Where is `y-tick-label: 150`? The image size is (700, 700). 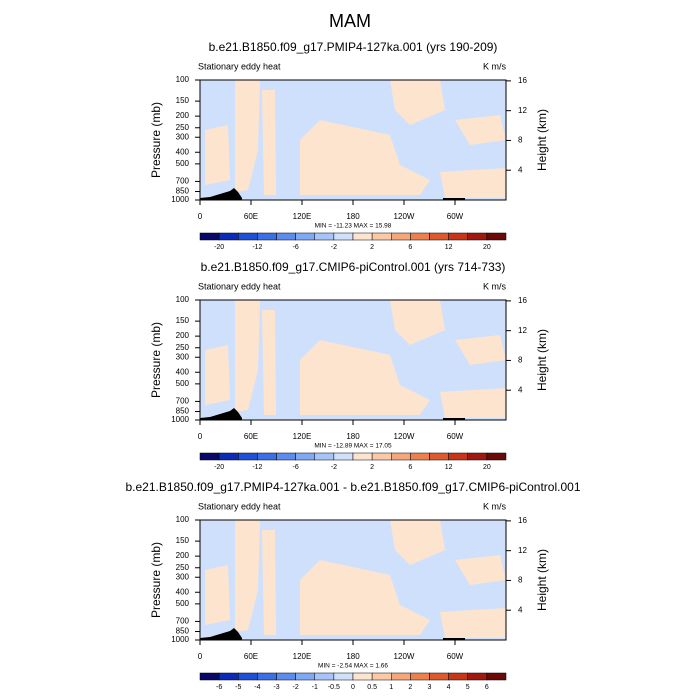
y-tick-label: 150 is located at coordinates (183, 540).